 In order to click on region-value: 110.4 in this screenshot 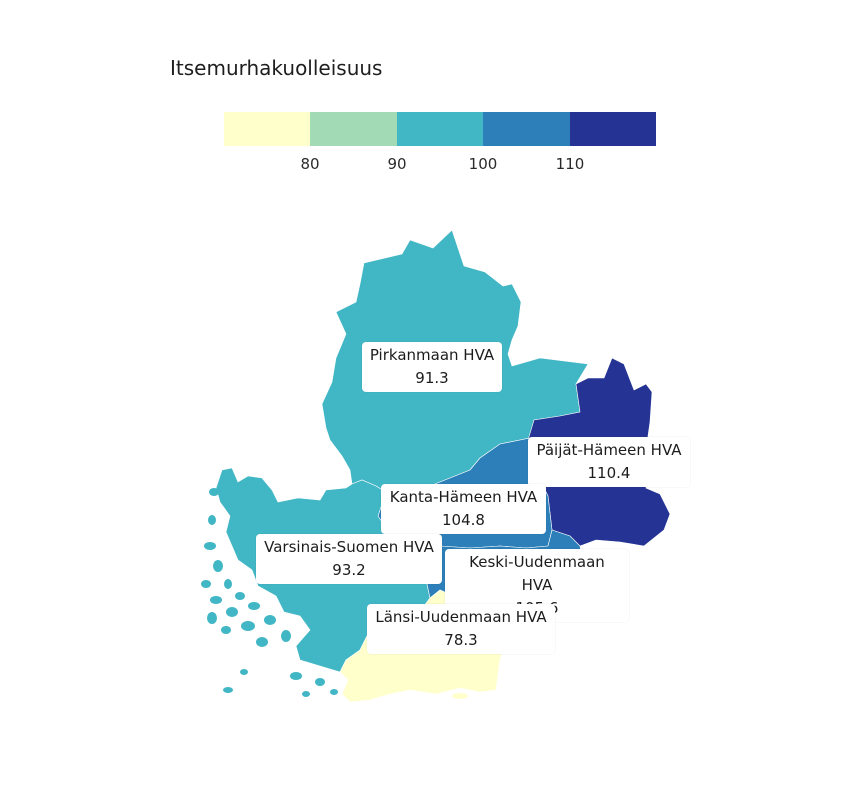, I will do `click(609, 473)`.